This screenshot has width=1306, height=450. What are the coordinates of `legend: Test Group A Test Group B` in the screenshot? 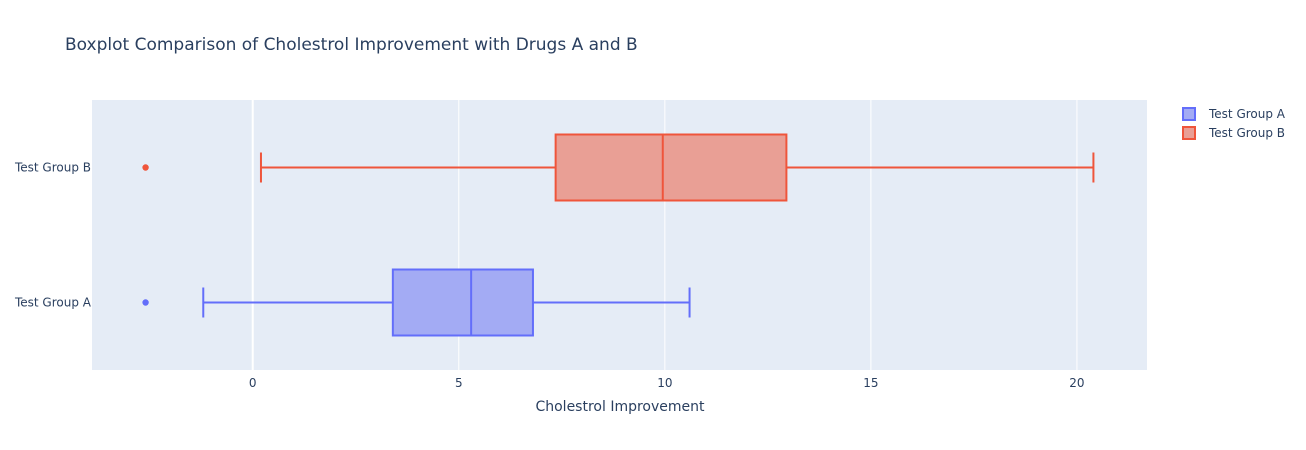 It's located at (1234, 123).